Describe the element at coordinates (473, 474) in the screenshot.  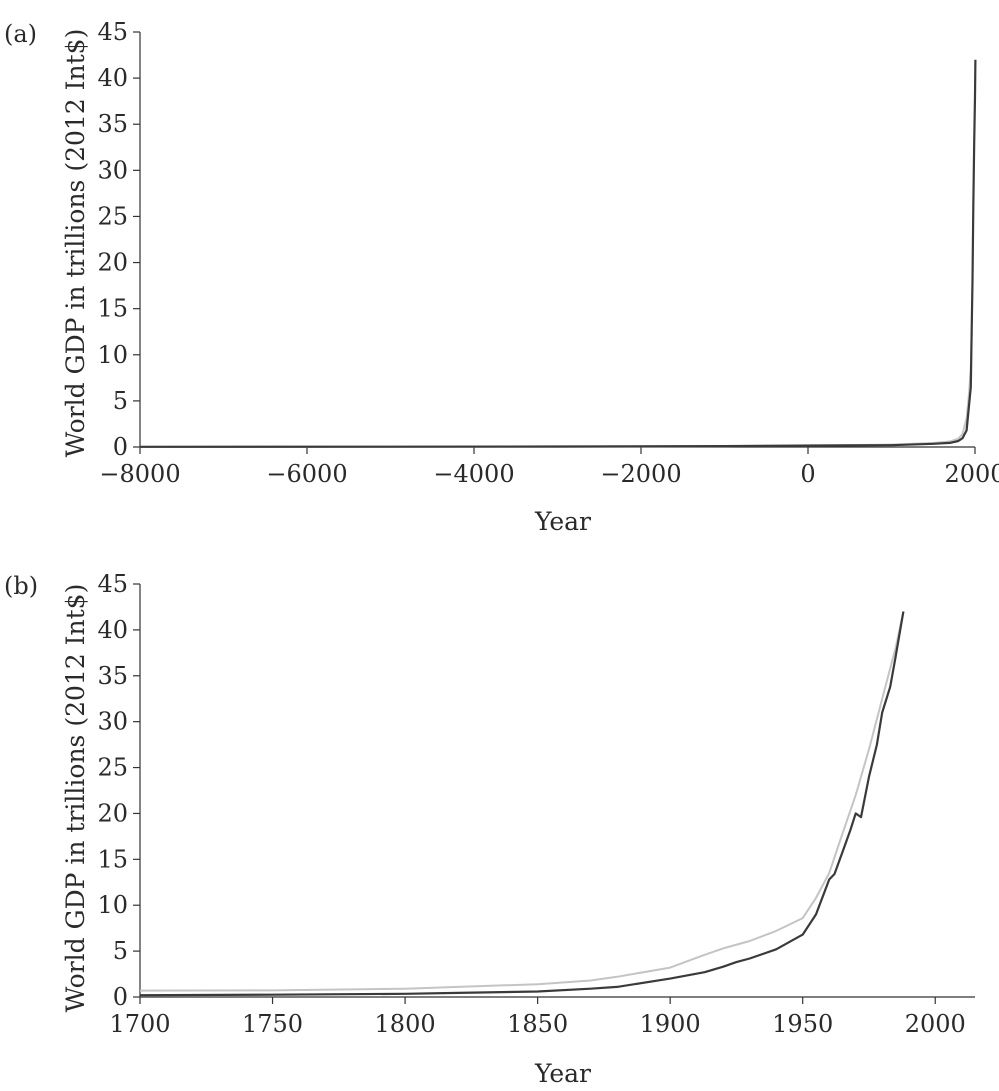
I see `panel-a-x-tick-label: −4000` at that location.